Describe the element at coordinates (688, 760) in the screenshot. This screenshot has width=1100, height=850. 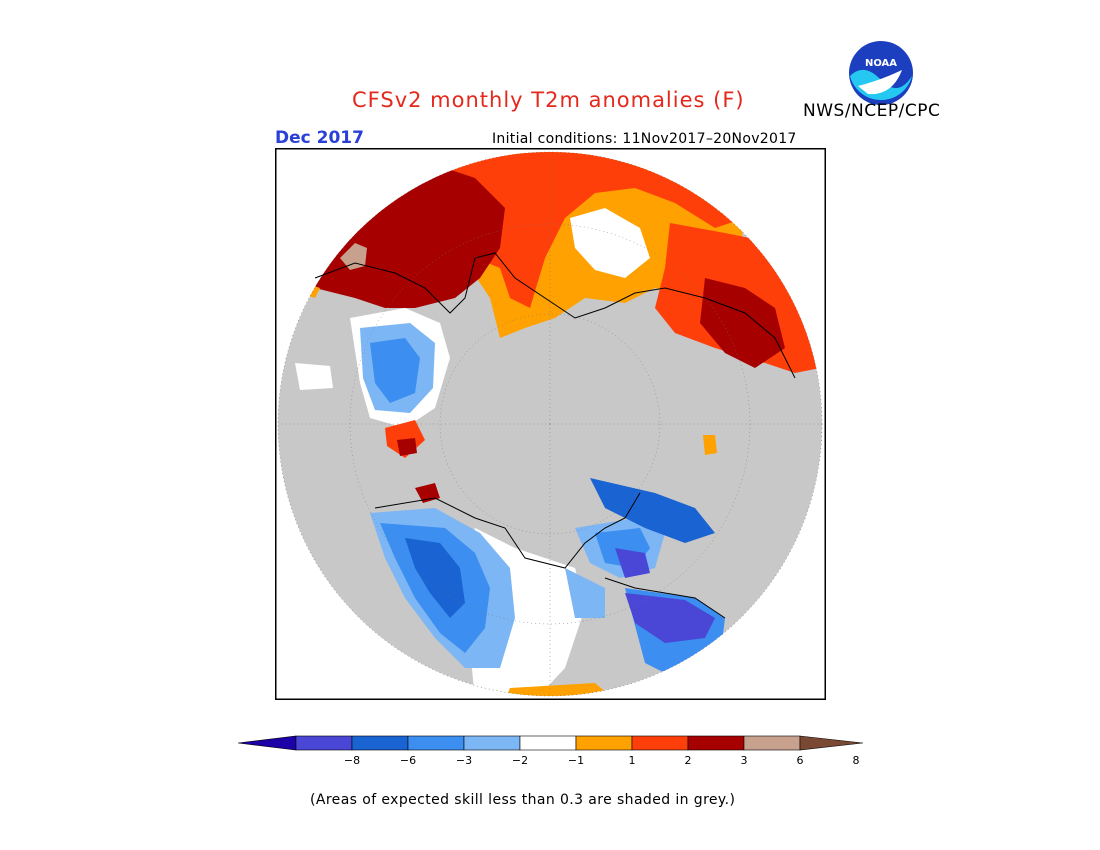
I see `legend-tick-label: 2` at that location.